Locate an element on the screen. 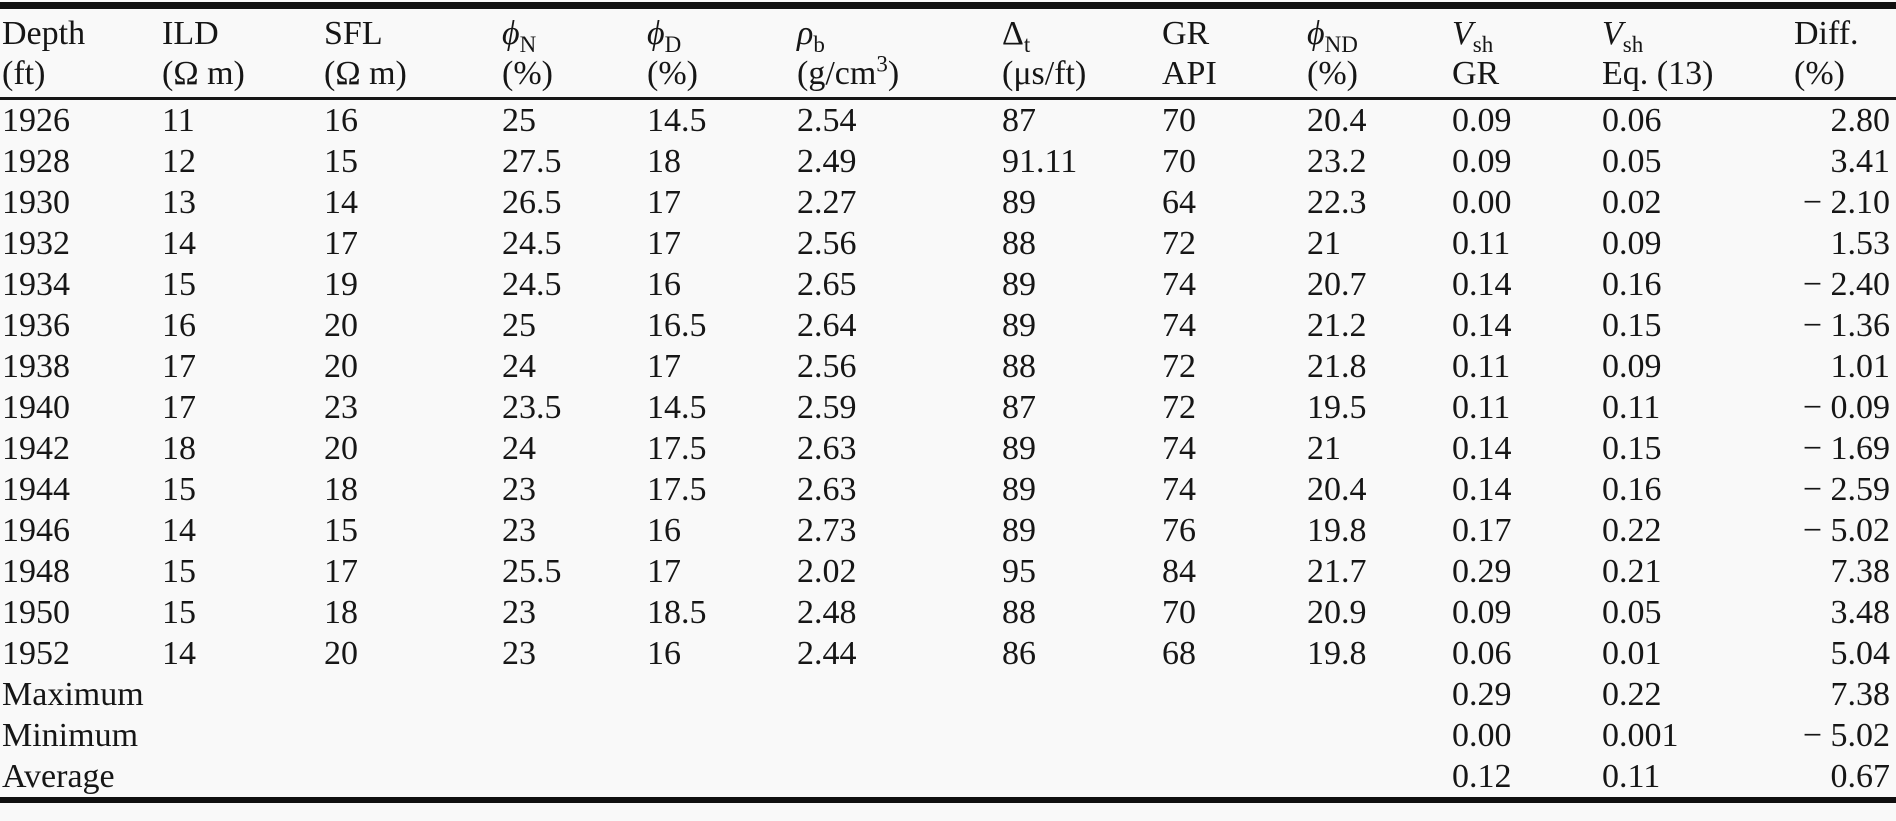 The height and width of the screenshot is (821, 1896). cell-phi-nd: 21 is located at coordinates (1324, 243).